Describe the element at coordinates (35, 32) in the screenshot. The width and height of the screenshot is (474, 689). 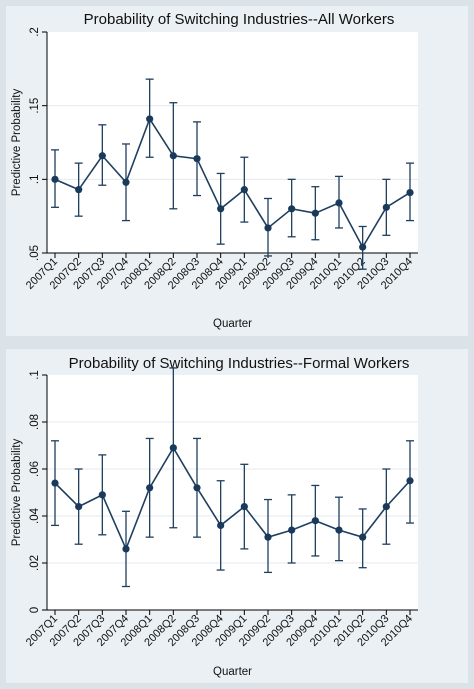
I see `y-tick-label: .2` at that location.